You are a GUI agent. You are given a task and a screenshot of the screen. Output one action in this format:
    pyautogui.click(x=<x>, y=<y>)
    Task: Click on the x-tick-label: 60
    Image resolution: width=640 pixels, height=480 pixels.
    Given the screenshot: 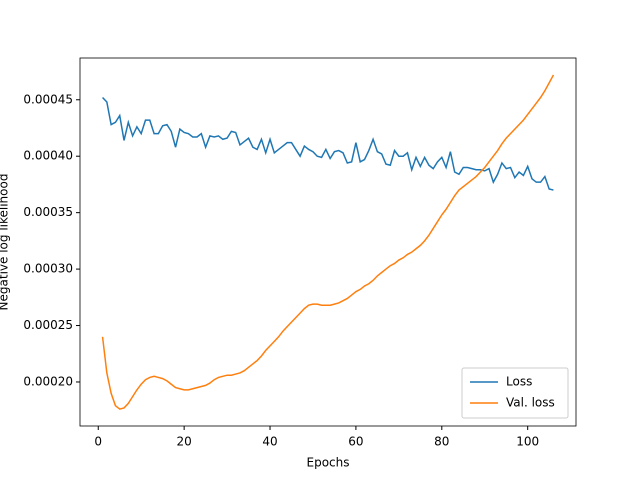 What is the action you would take?
    pyautogui.click(x=355, y=442)
    